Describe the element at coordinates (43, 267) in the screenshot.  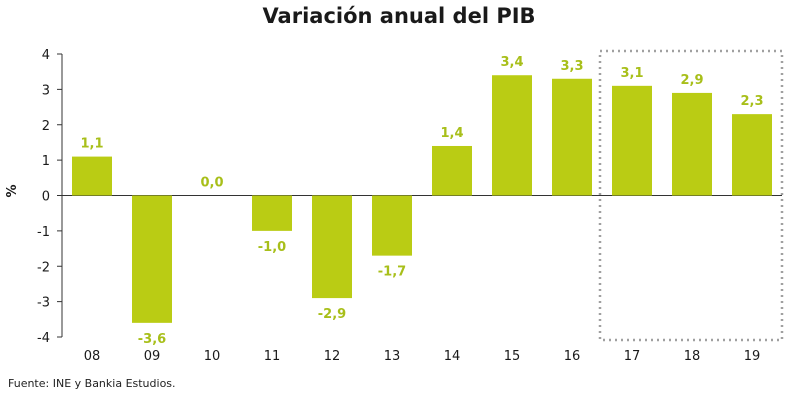
I see `y-tick-label: -2` at that location.